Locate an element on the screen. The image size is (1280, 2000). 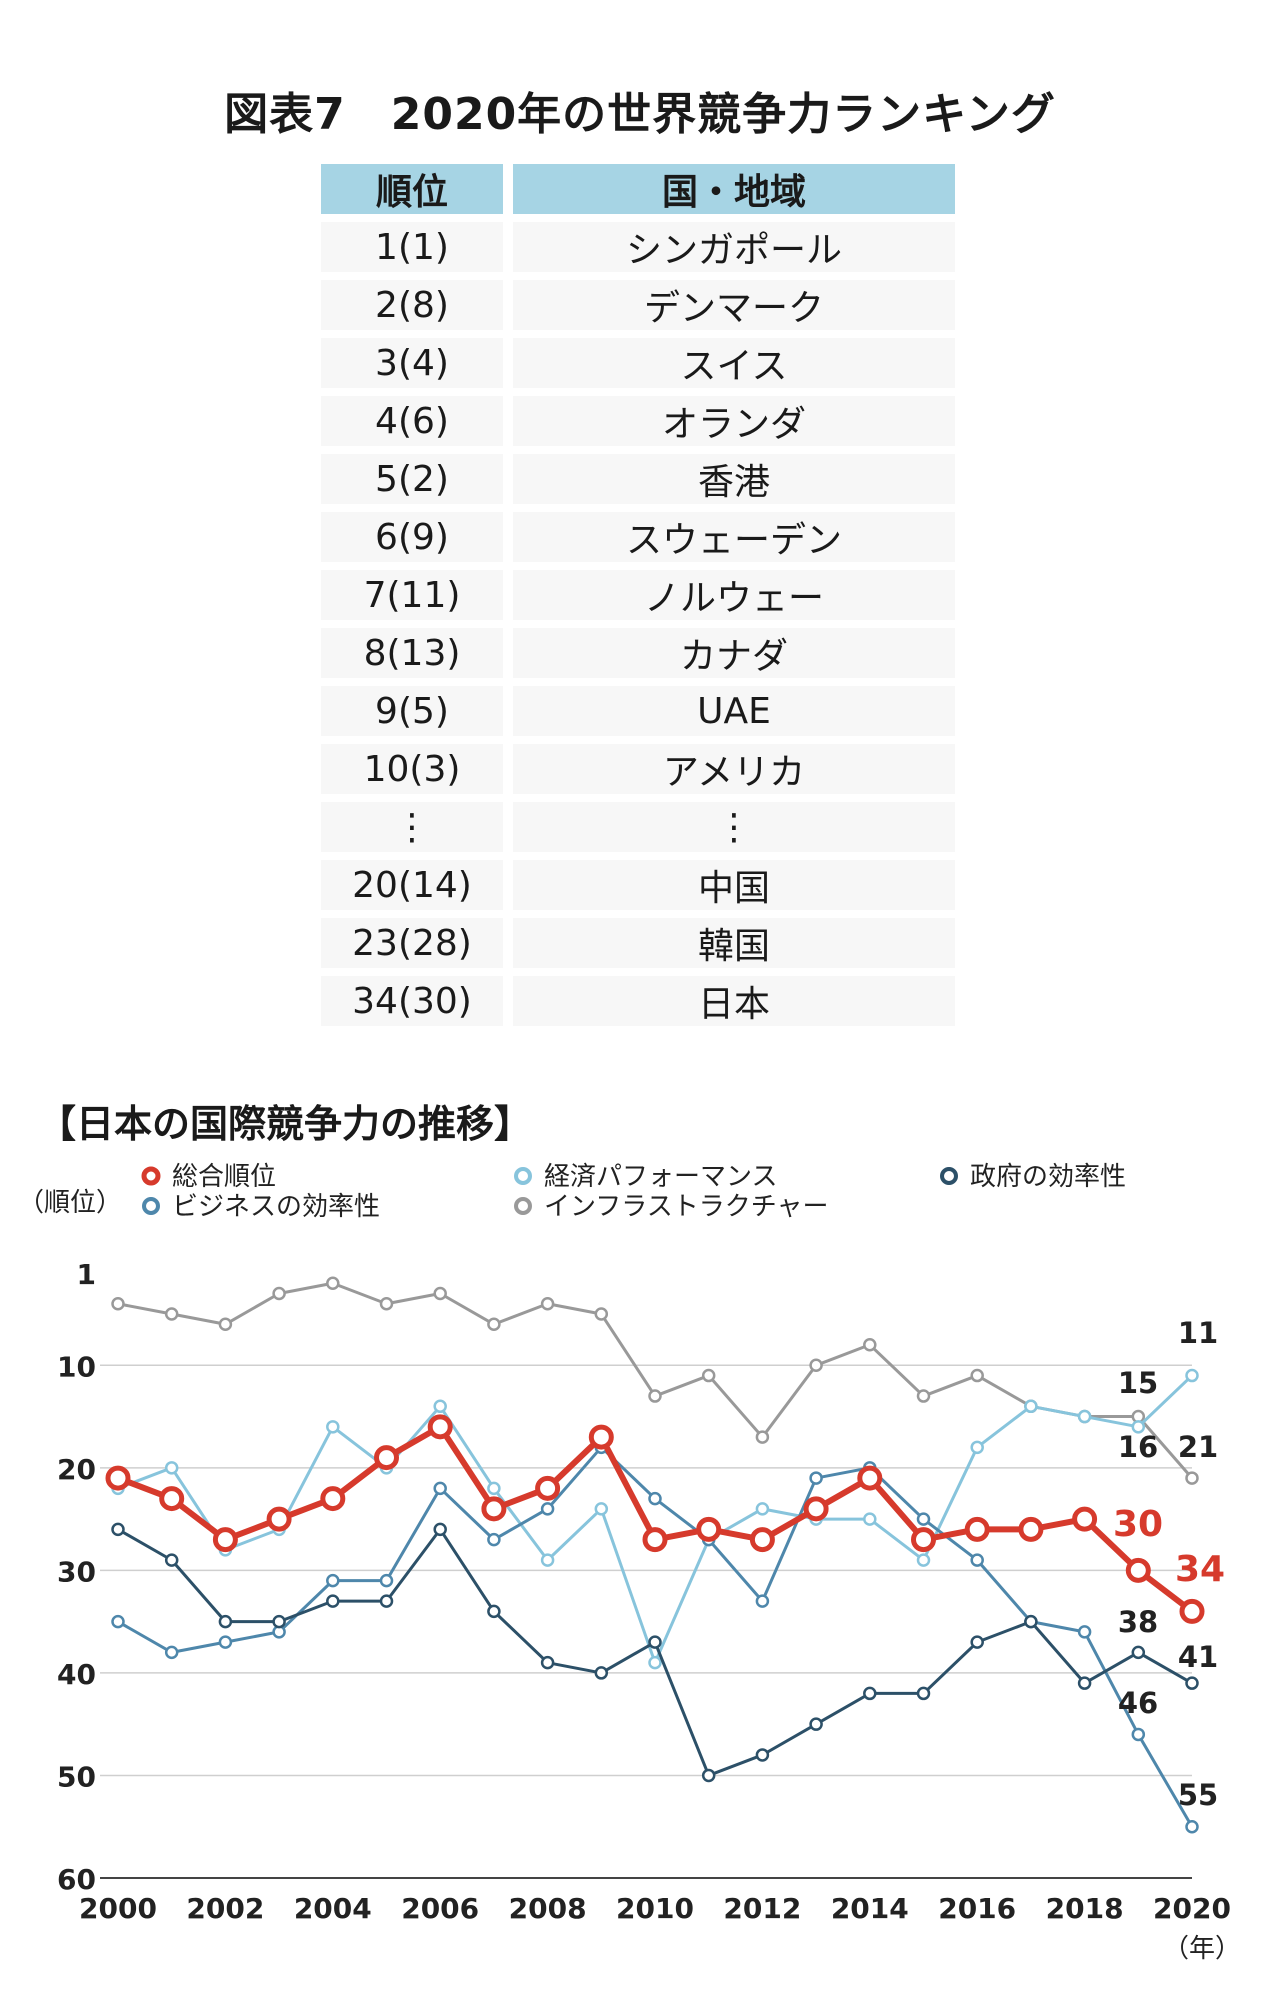
country-cell: ノルウェー is located at coordinates (734, 595).